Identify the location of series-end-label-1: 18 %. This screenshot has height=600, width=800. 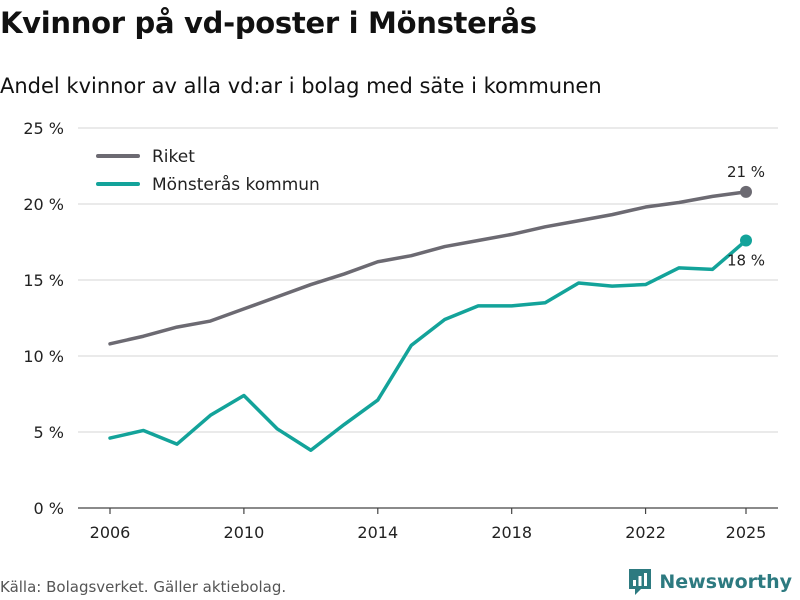
(746, 260).